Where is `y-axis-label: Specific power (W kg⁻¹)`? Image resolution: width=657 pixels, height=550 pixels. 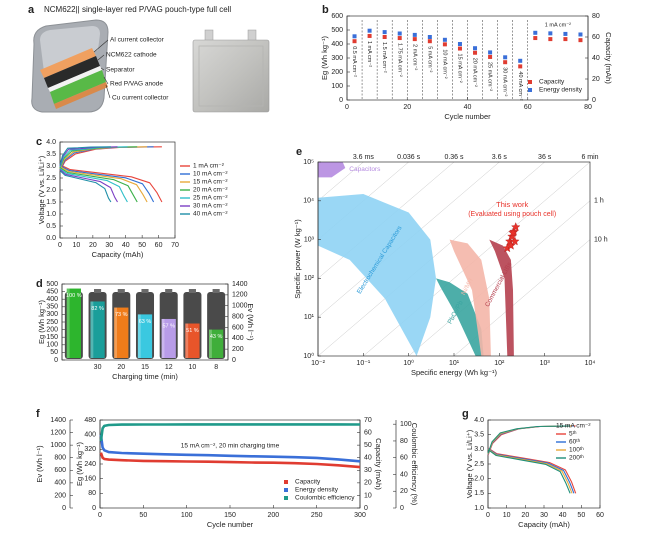 y-axis-label: Specific power (W kg⁻¹) is located at coordinates (297, 259).